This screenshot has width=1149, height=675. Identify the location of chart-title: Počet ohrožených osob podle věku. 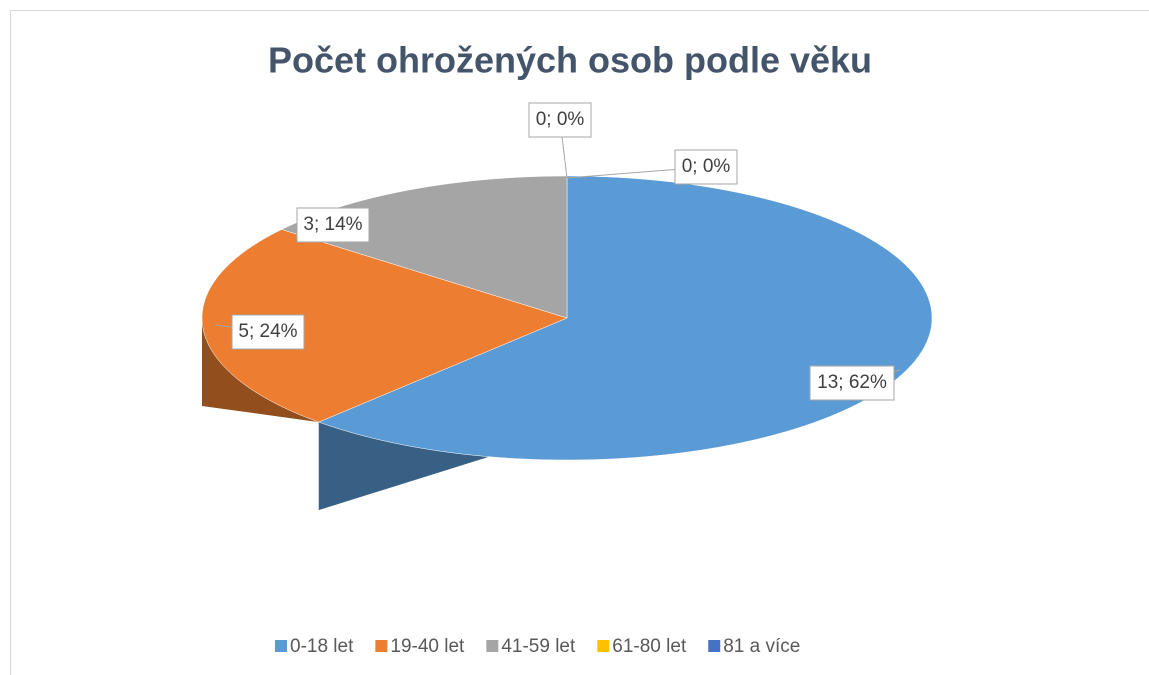
(570, 60).